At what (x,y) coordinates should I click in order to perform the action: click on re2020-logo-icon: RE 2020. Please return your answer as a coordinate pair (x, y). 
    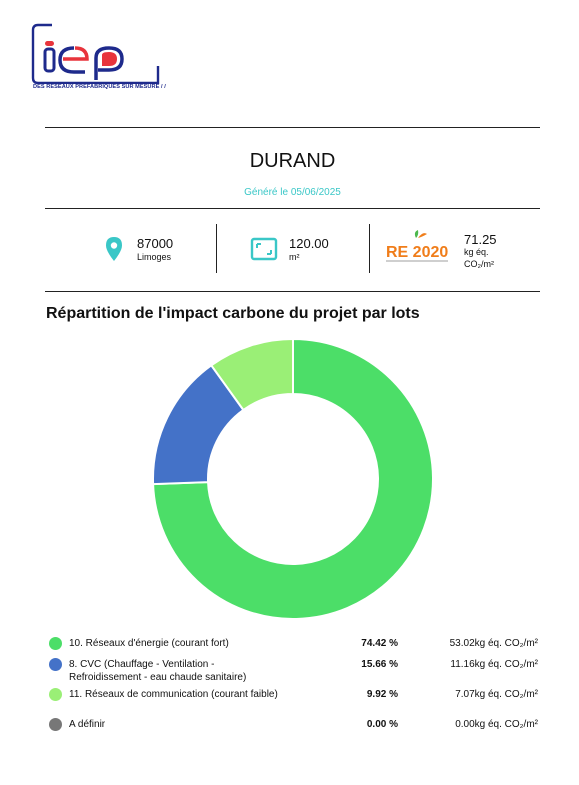
    Looking at the image, I should click on (417, 246).